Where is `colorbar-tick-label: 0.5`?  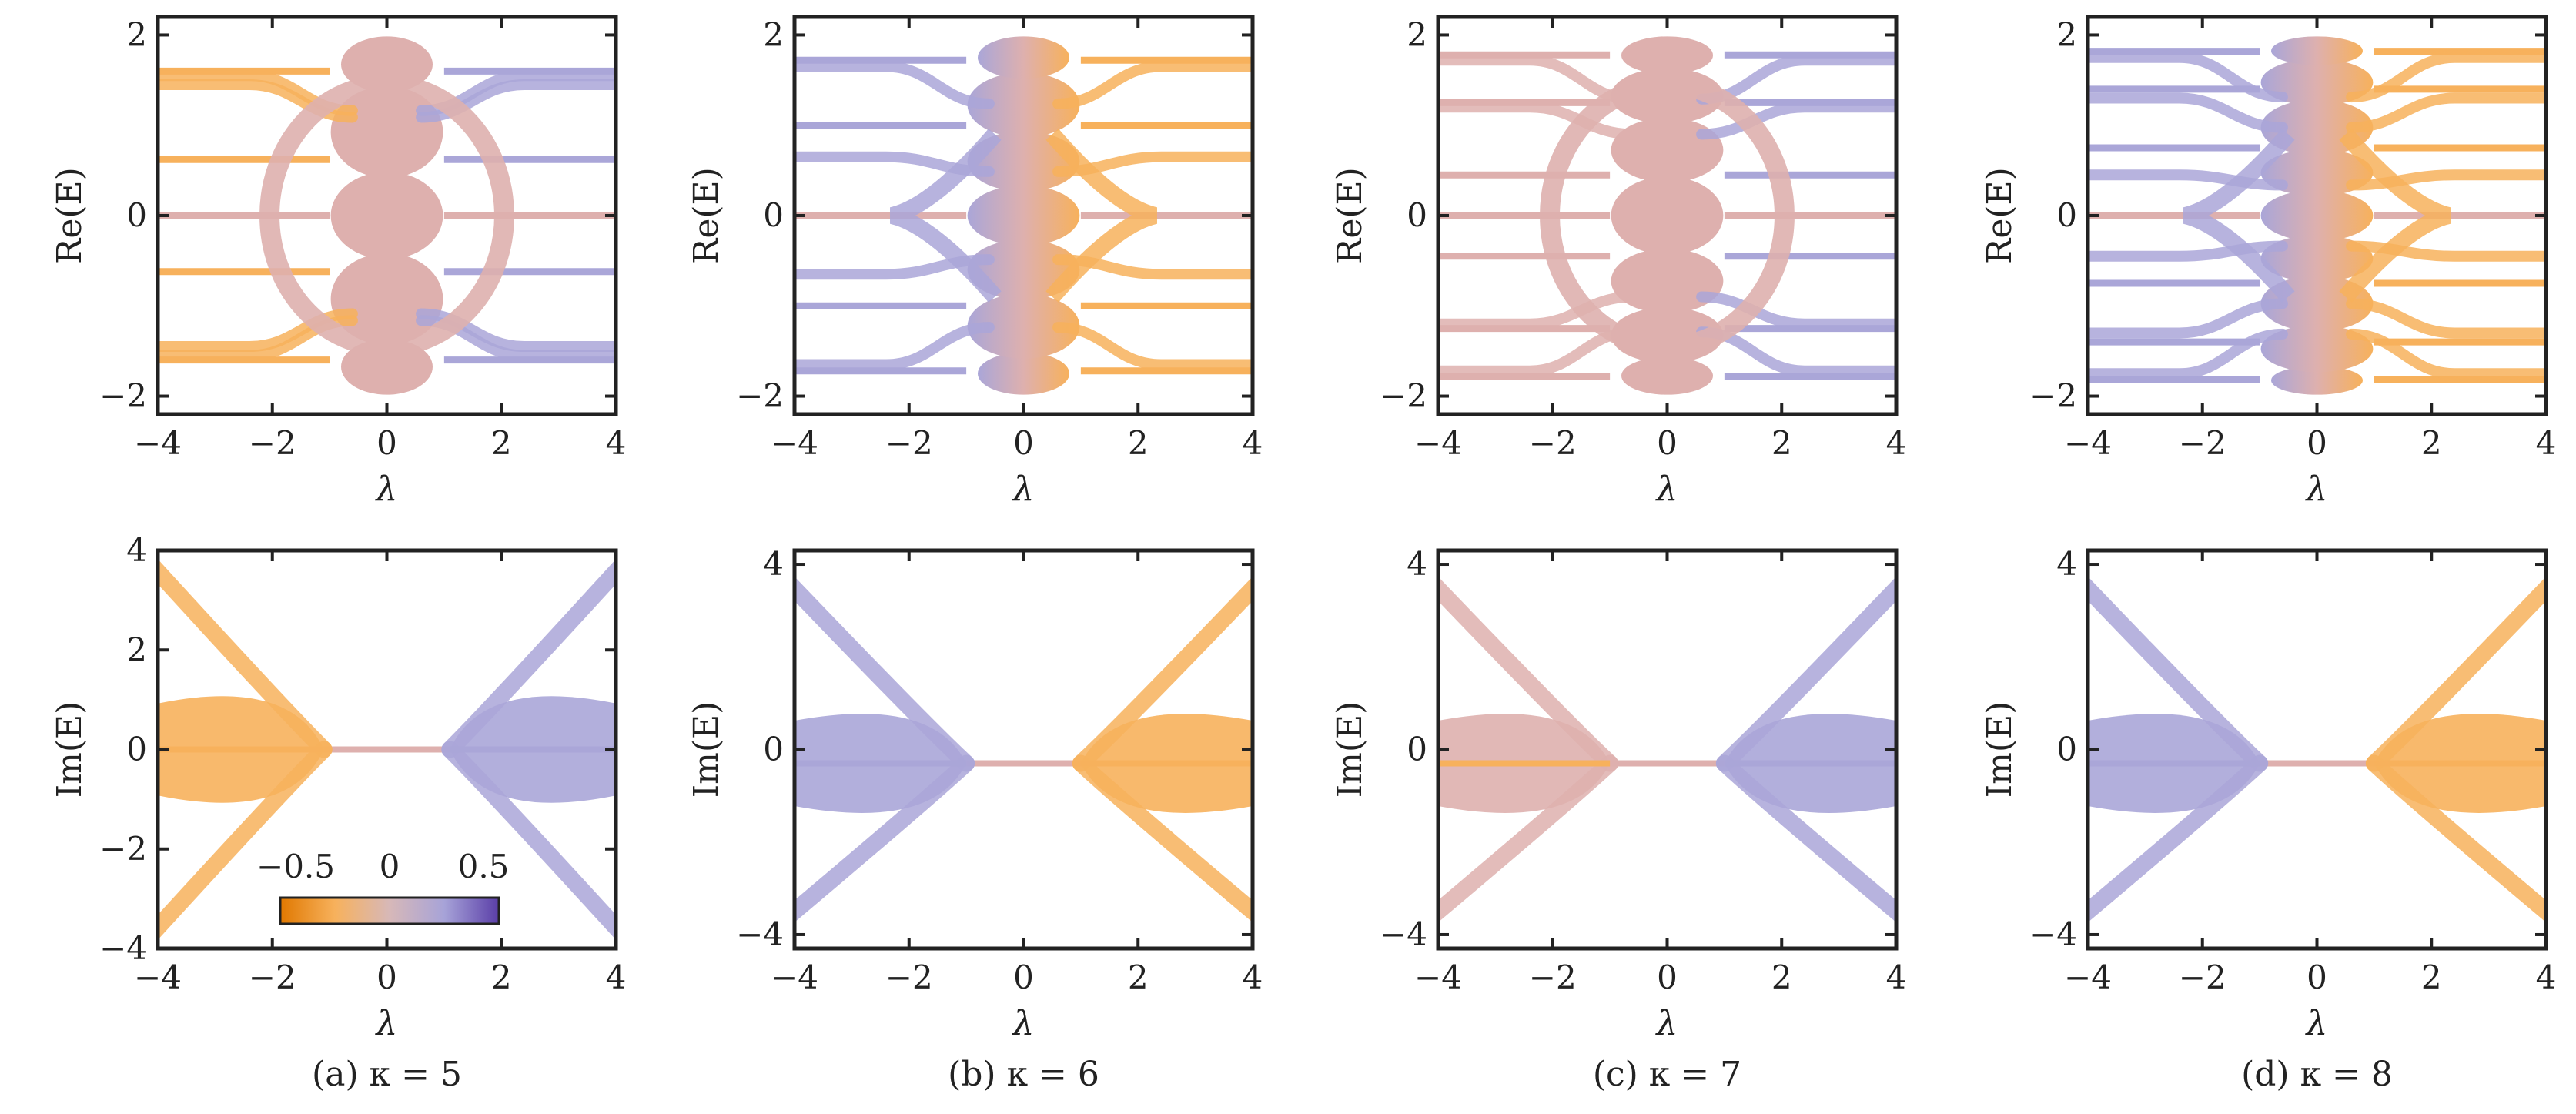 colorbar-tick-label: 0.5 is located at coordinates (484, 866).